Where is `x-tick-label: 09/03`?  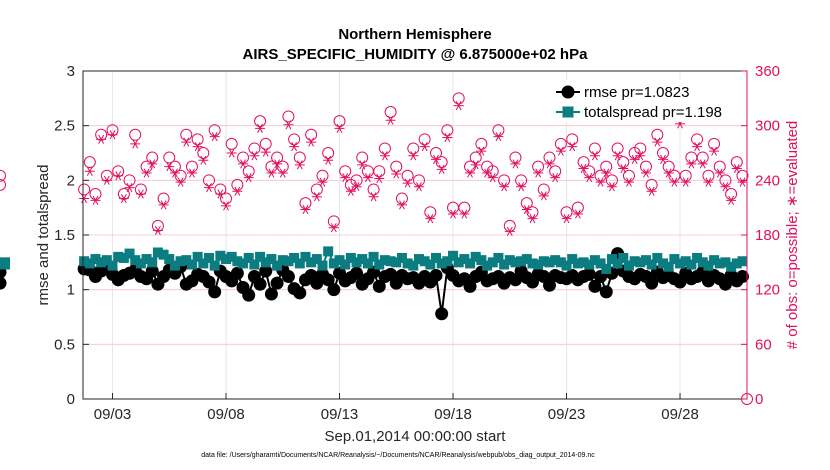 x-tick-label: 09/03 is located at coordinates (113, 414).